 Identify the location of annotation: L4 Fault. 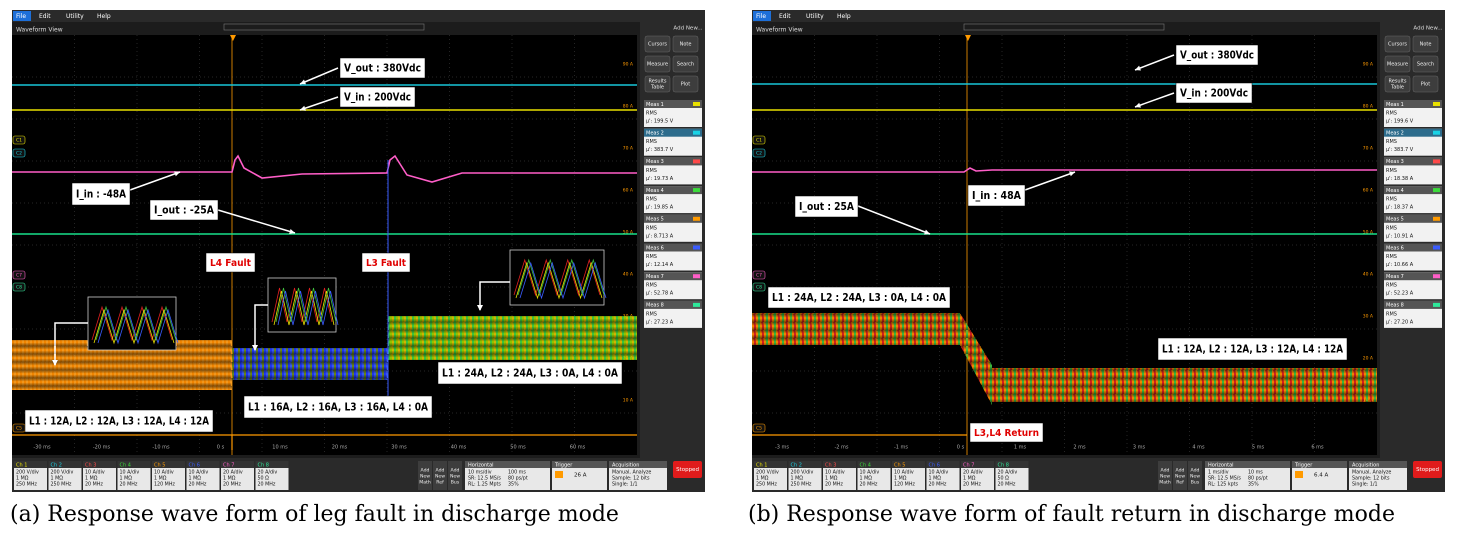
(230, 263).